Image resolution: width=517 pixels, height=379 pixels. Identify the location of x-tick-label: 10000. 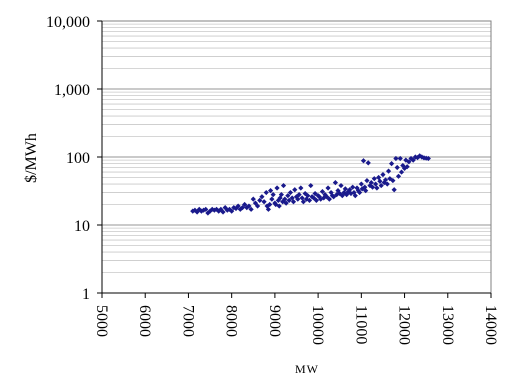
(317, 325).